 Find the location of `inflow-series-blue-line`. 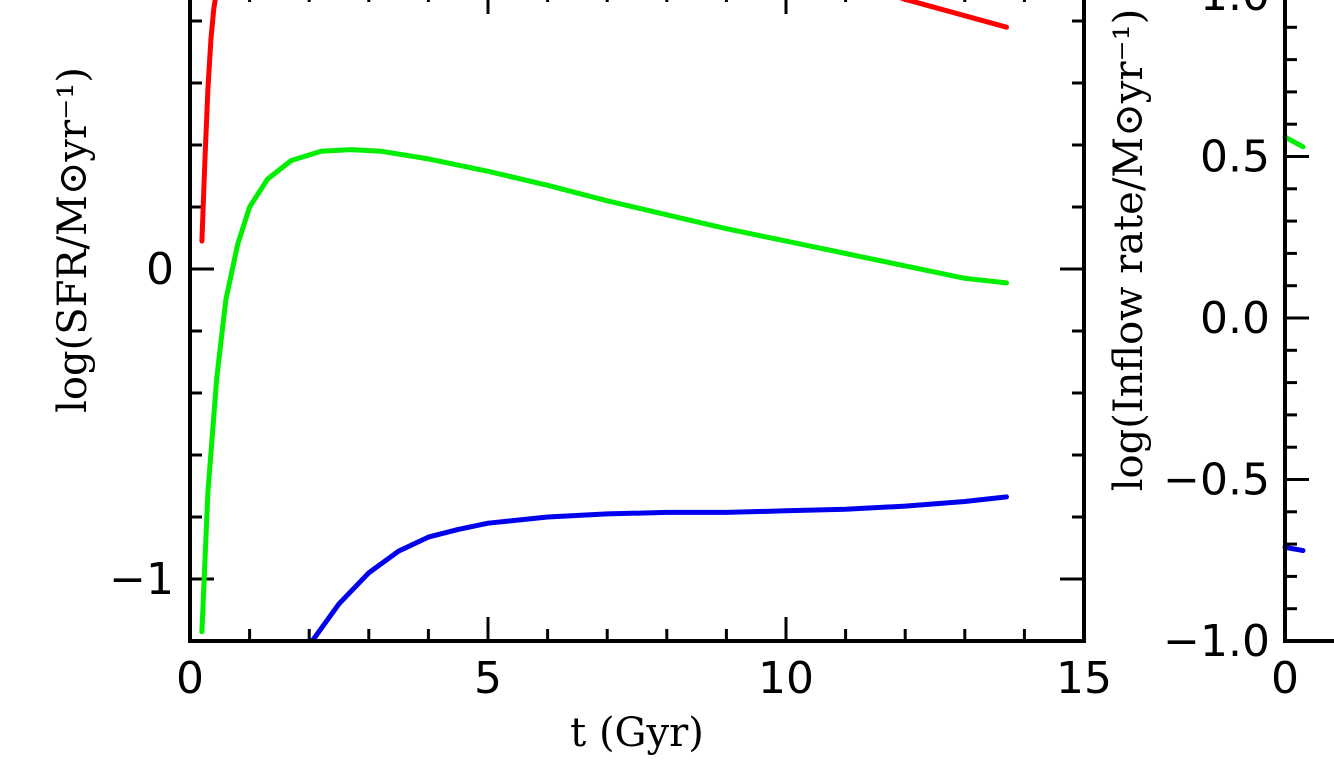

inflow-series-blue-line is located at coordinates (1294, 549).